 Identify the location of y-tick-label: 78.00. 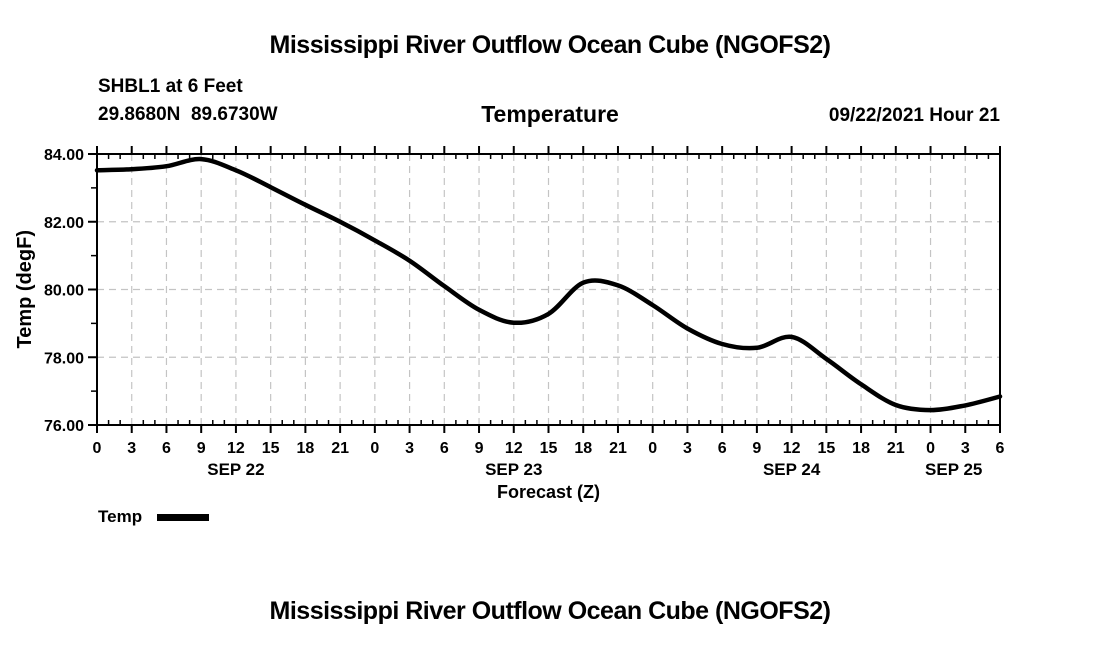
(64, 358).